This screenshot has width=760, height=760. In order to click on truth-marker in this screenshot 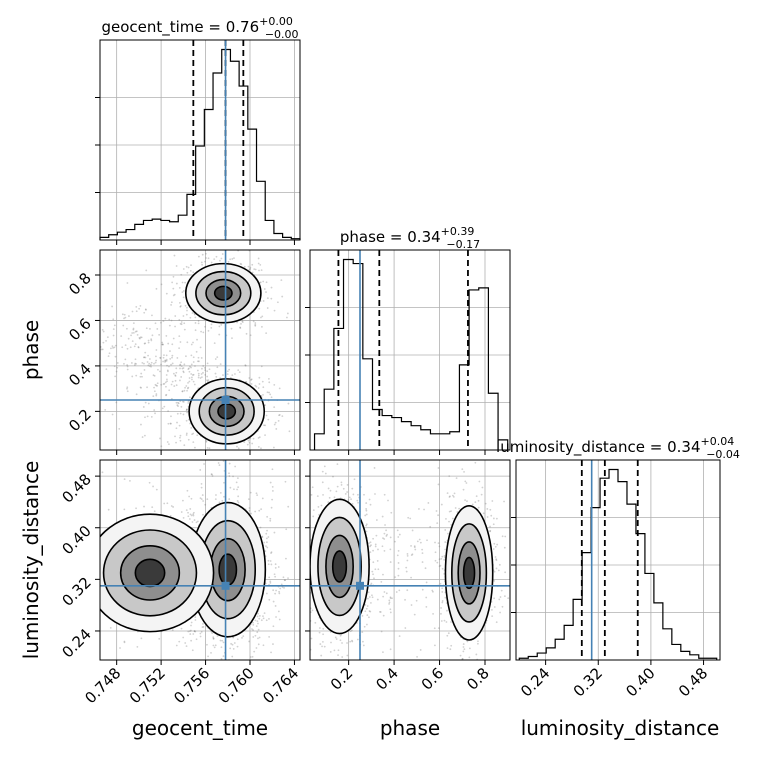, I will do `click(225, 400)`.